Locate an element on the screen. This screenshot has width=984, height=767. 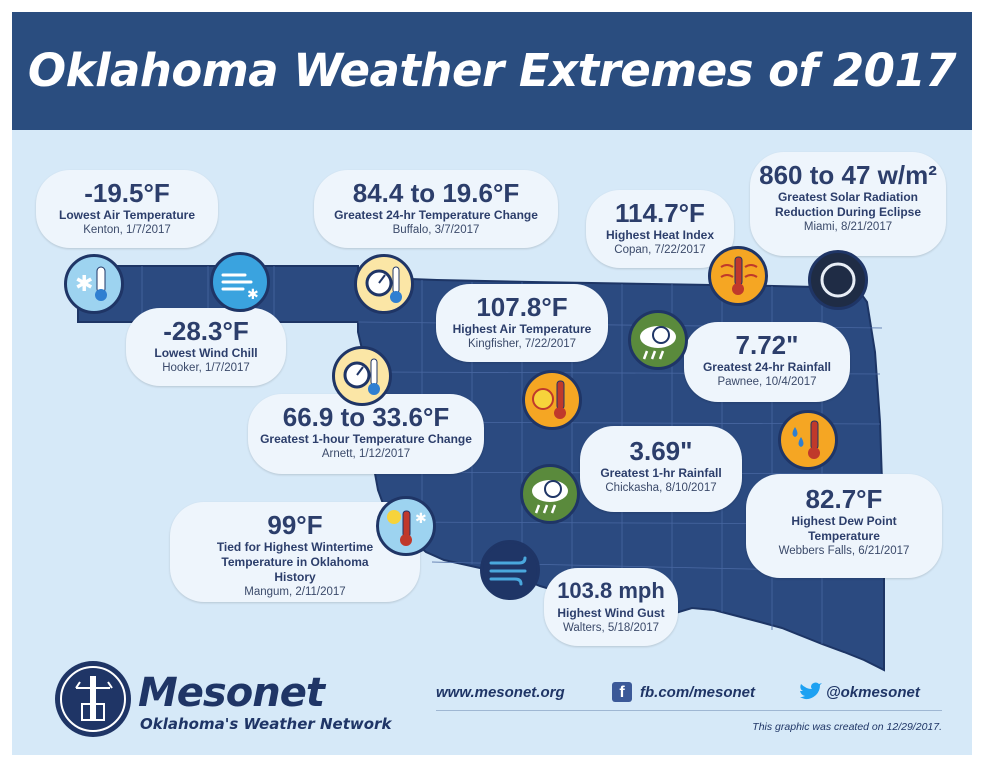
extreme-value: 82.7°F is located at coordinates (844, 499).